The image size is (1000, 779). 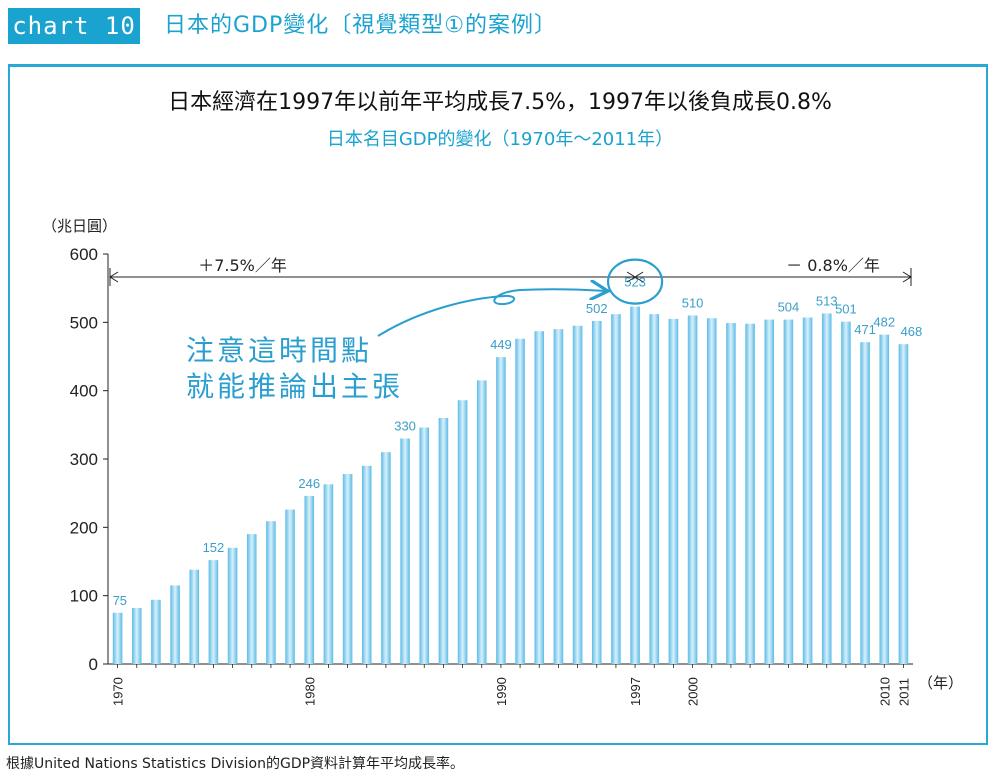 What do you see at coordinates (884, 499) in the screenshot?
I see `bar-2010` at bounding box center [884, 499].